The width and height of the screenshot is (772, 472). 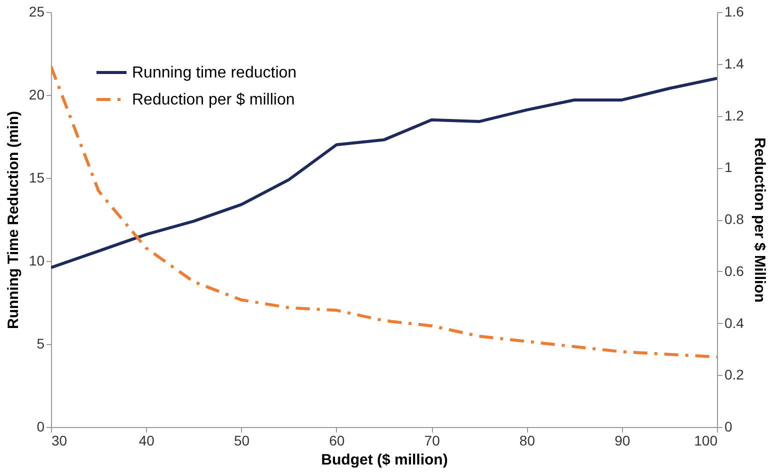 What do you see at coordinates (213, 100) in the screenshot?
I see `legend-label: Reduction per $ million` at bounding box center [213, 100].